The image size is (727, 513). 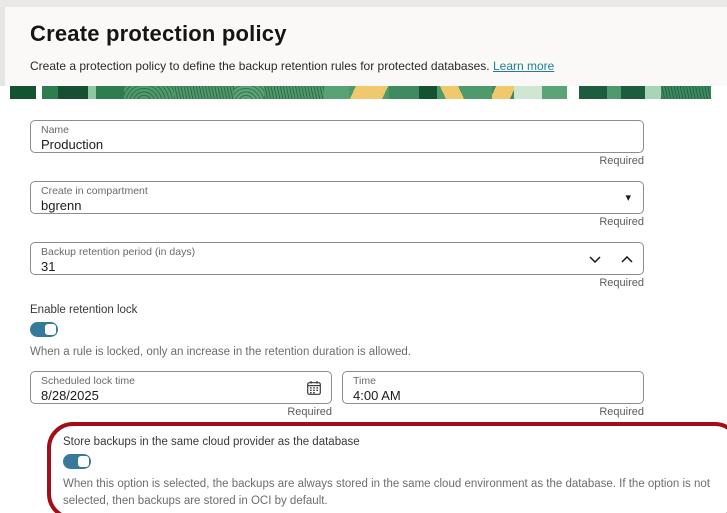 What do you see at coordinates (88, 381) in the screenshot?
I see `scheduled-lock-time-label: Scheduled lock time` at bounding box center [88, 381].